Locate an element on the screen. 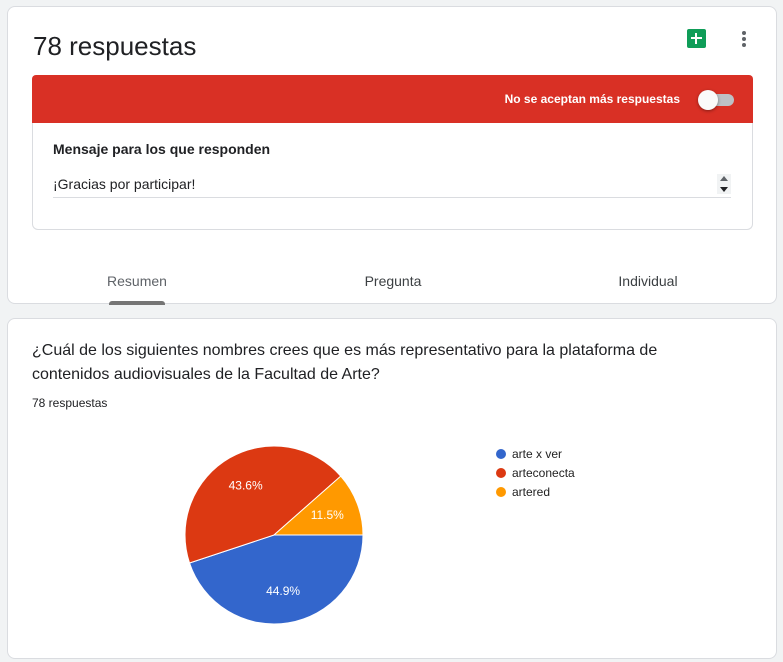  pie-slice-label-2: 11.5% is located at coordinates (327, 515).